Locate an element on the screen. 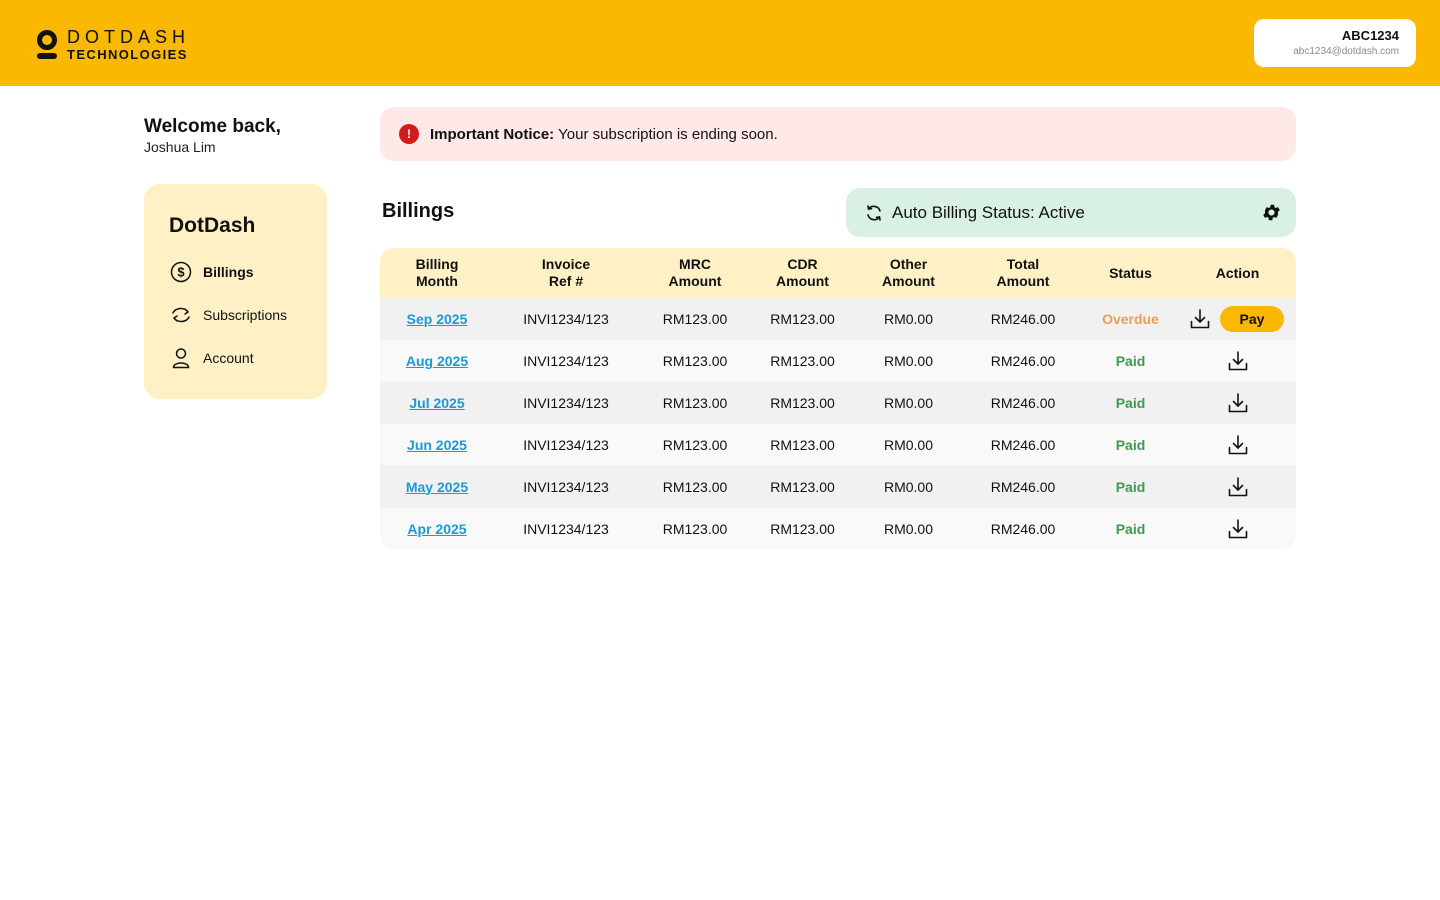 This screenshot has width=1440, height=900. billing-month-link: Jun 2025 is located at coordinates (437, 444).